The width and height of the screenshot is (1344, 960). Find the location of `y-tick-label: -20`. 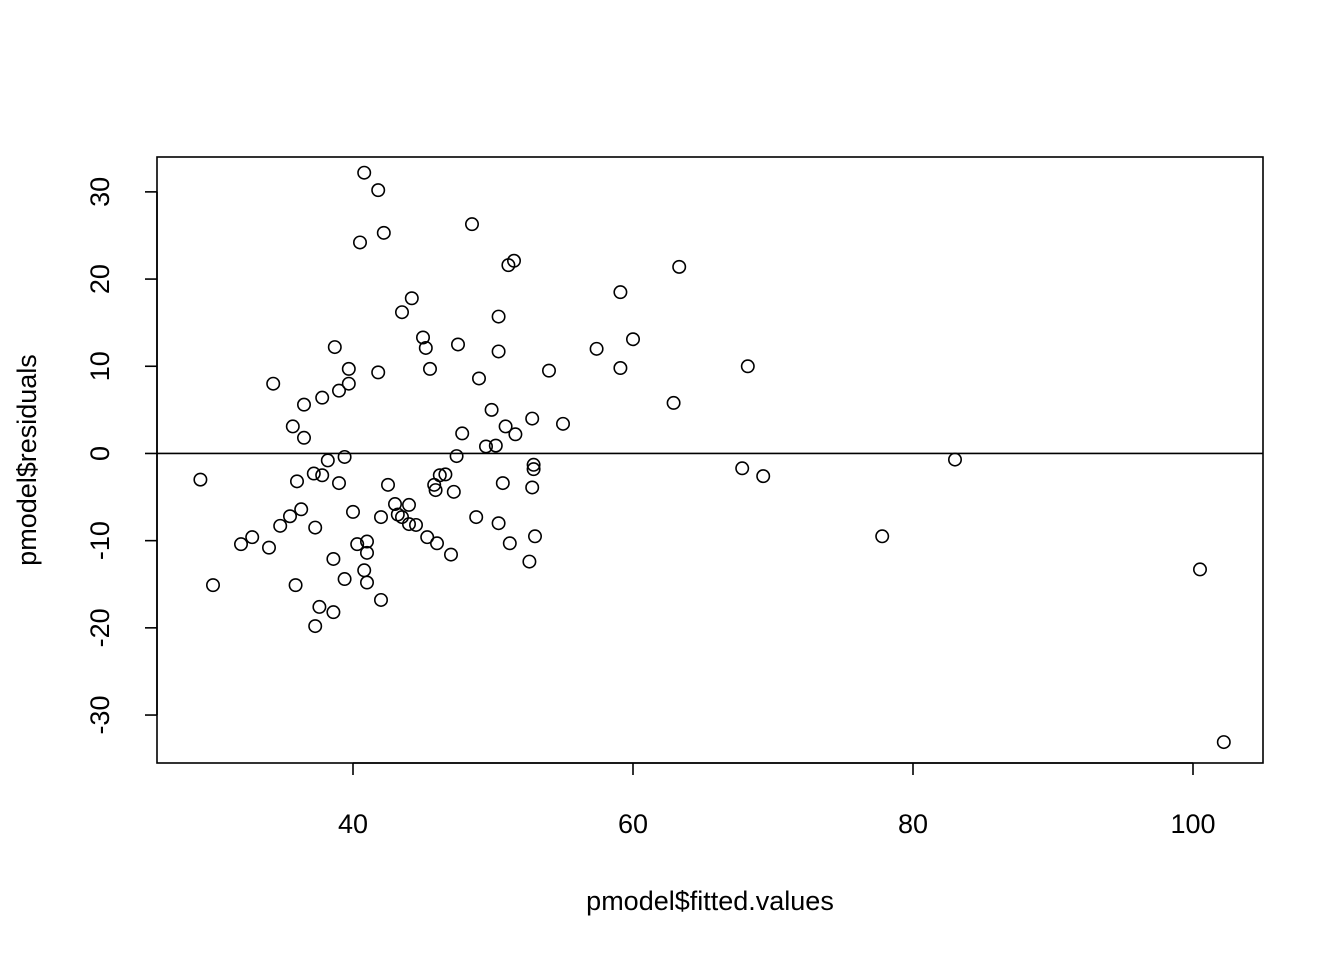

y-tick-label: -20 is located at coordinates (100, 627).